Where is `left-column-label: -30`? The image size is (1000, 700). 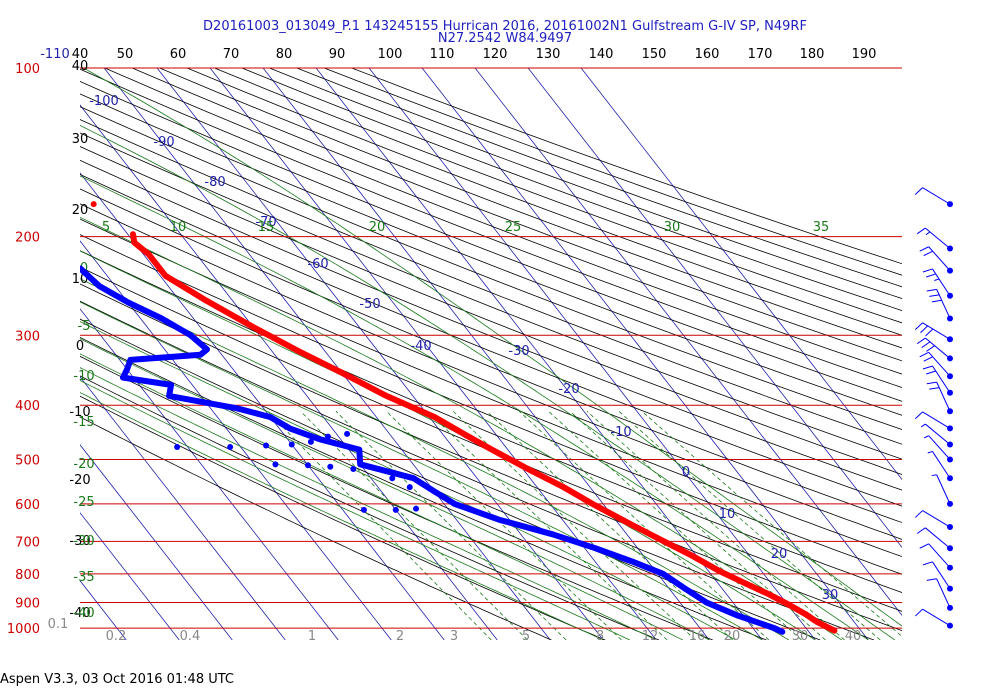
left-column-label: -30 is located at coordinates (79, 541).